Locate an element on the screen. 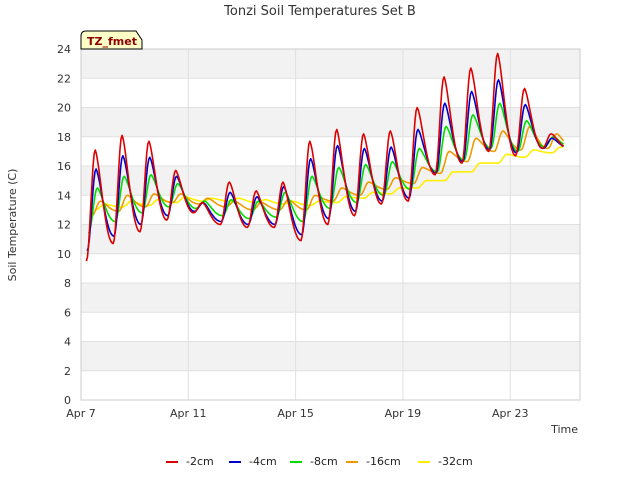 This screenshot has width=640, height=480. badge-shape is located at coordinates (111, 40).